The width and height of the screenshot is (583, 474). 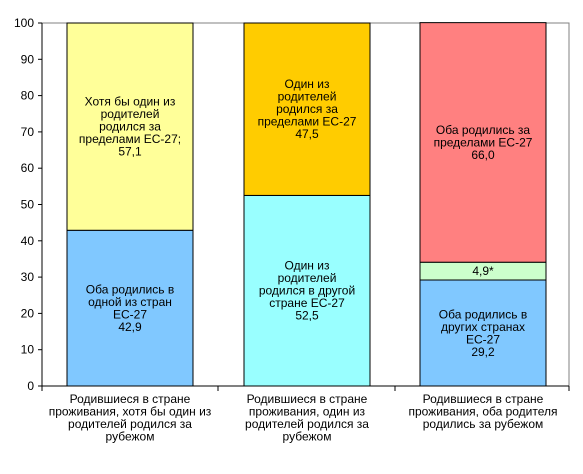 I want to click on y-tick-label: 0, so click(x=30, y=386).